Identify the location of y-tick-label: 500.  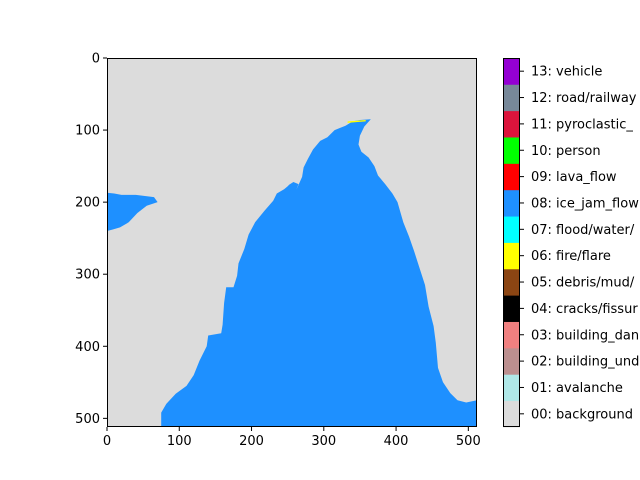
(87, 419).